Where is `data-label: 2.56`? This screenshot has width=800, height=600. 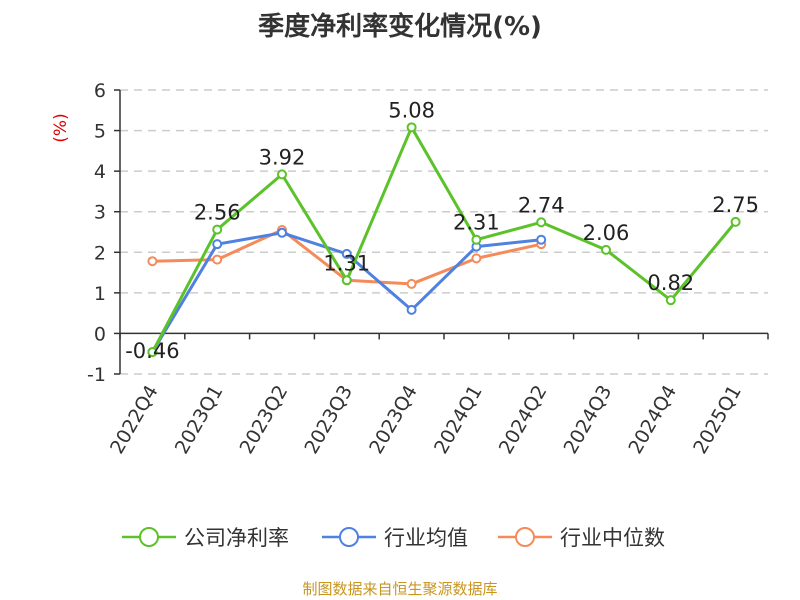
data-label: 2.56 is located at coordinates (217, 213).